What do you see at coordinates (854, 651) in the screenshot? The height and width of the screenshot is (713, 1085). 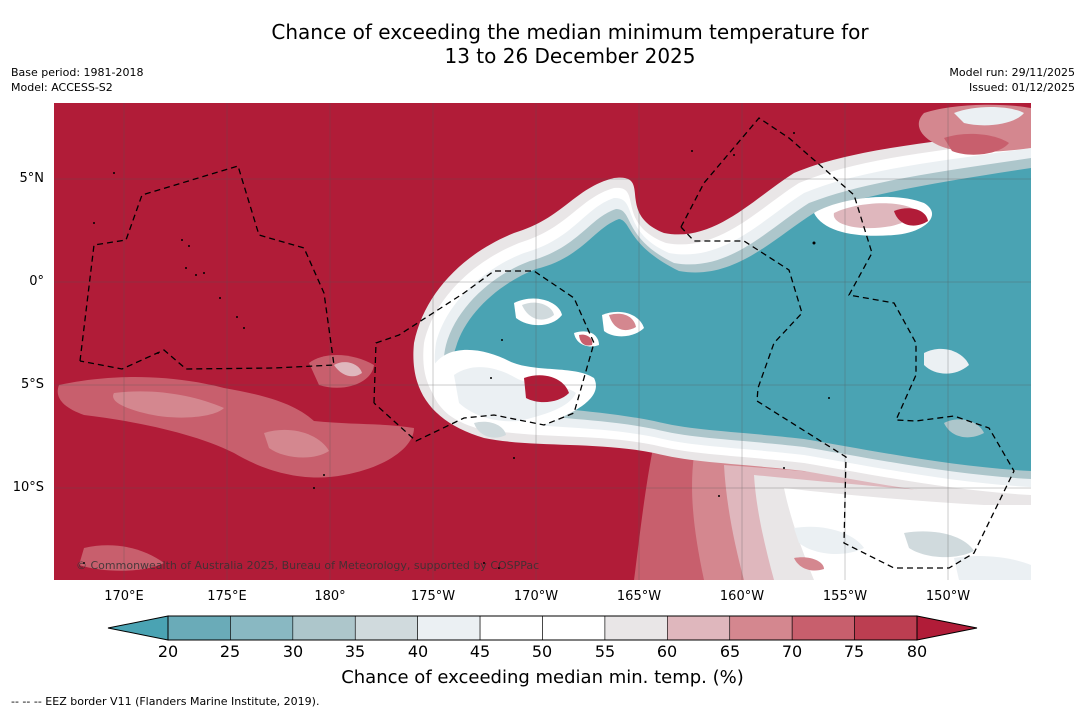 I see `cb-tick-75: 75` at bounding box center [854, 651].